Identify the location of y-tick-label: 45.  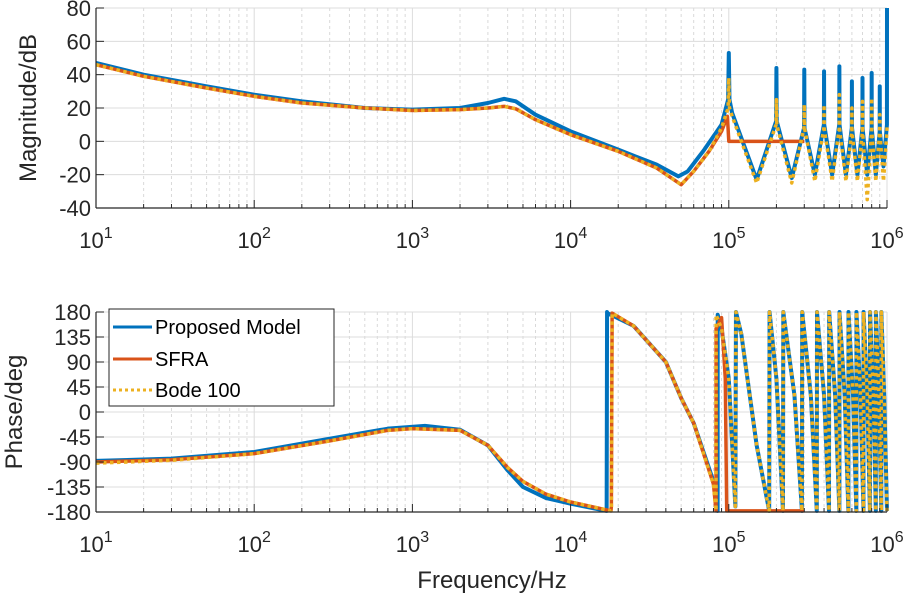
(79, 387).